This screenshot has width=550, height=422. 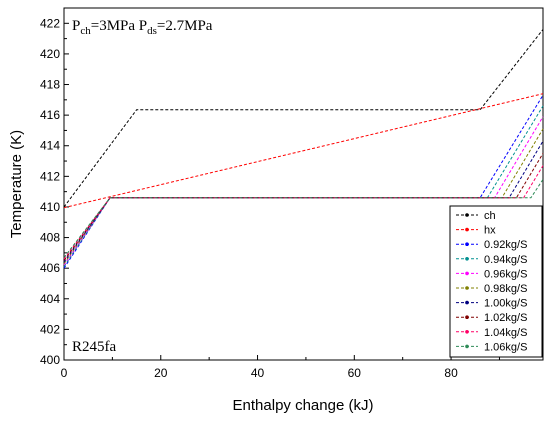 What do you see at coordinates (490, 231) in the screenshot?
I see `legend-label: hx` at bounding box center [490, 231].